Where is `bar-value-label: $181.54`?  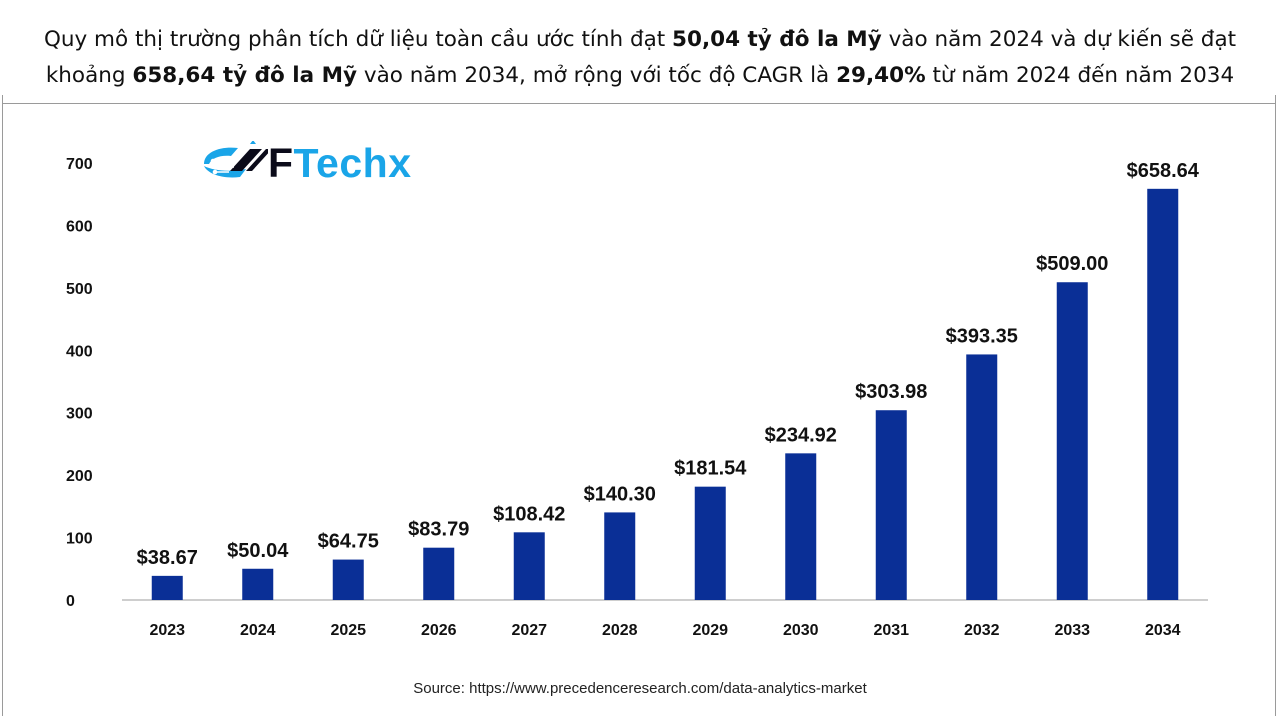
bar-value-label: $181.54 is located at coordinates (710, 469).